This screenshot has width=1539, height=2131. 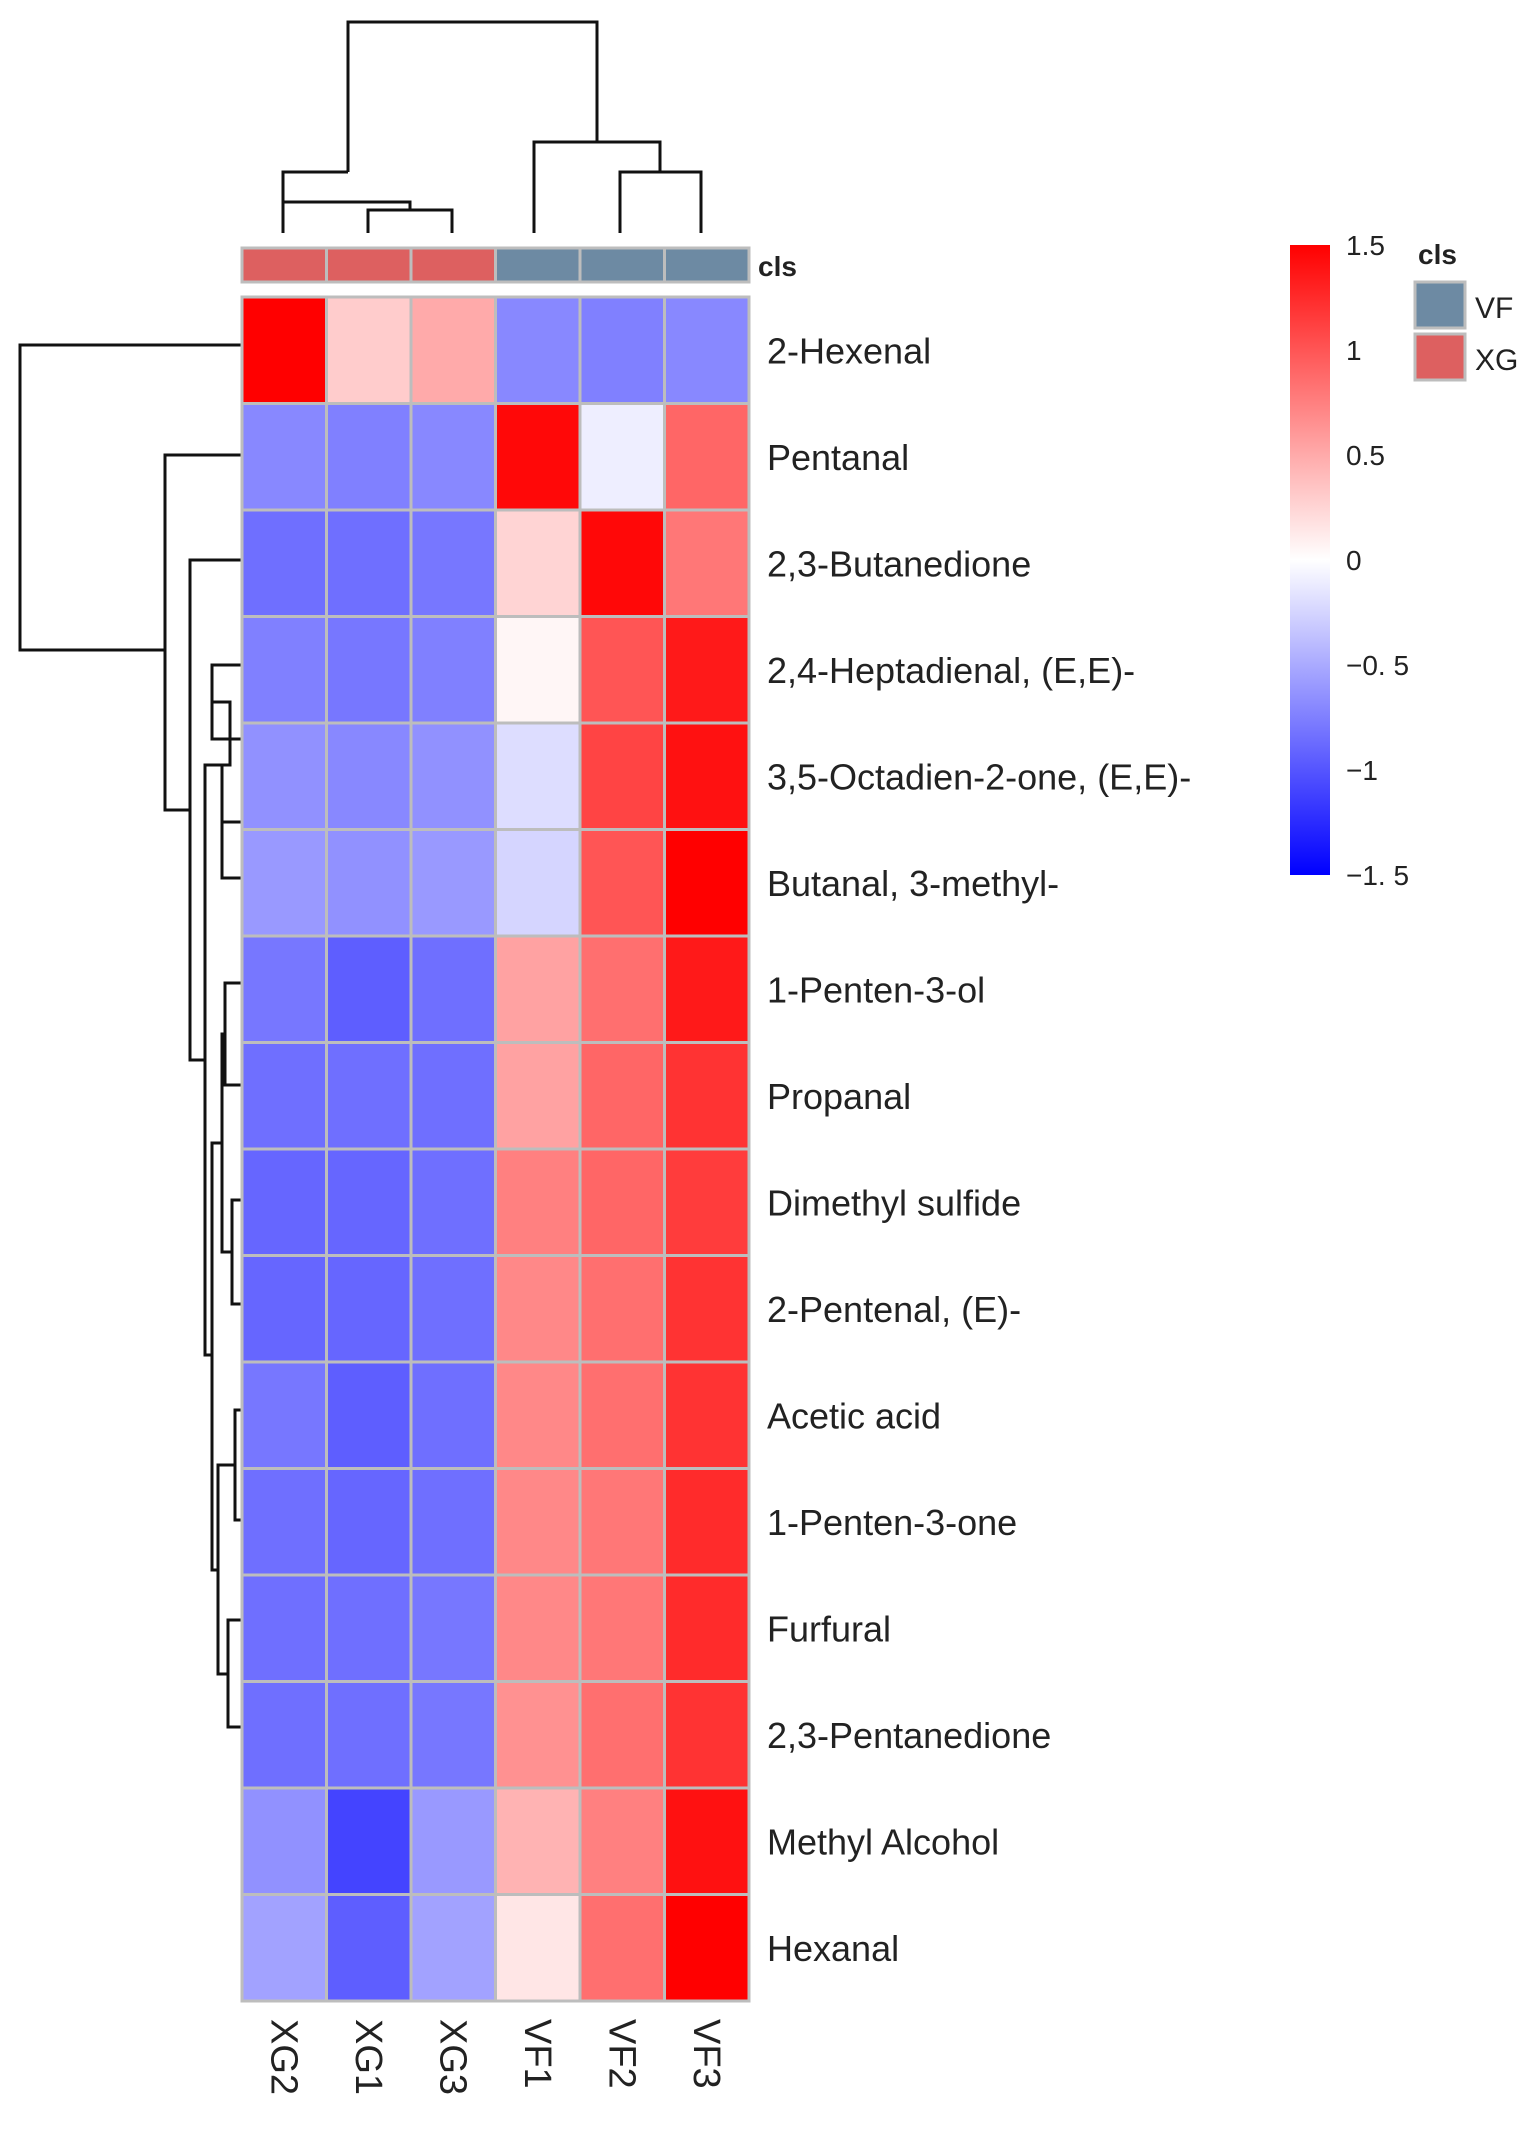 What do you see at coordinates (979, 776) in the screenshot?
I see `row-label: 3,5-Octadien-2-one, (E,E)-` at bounding box center [979, 776].